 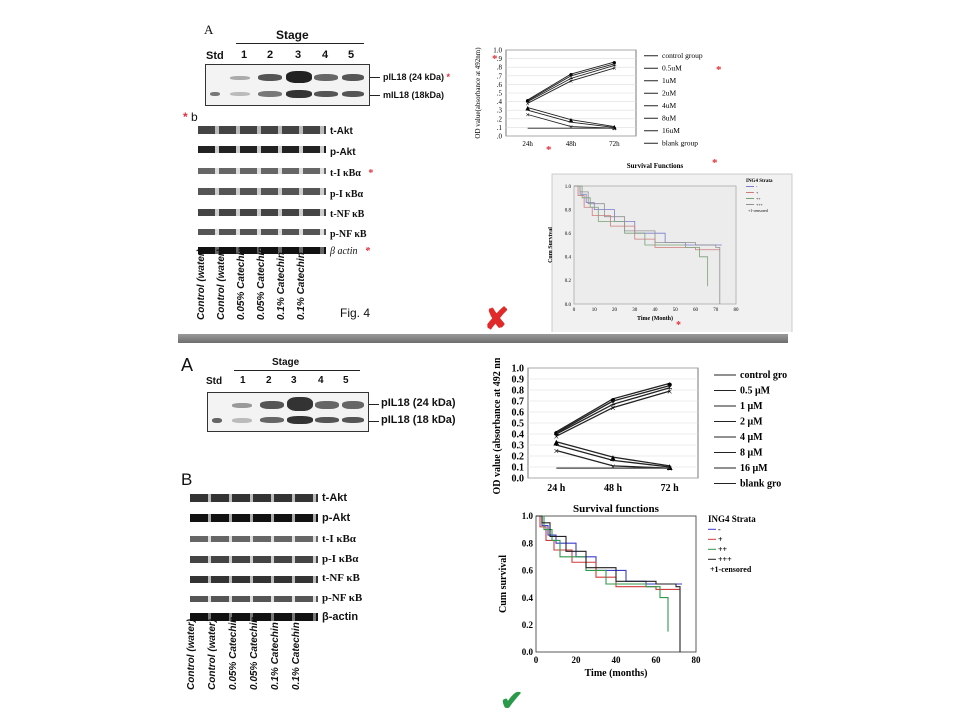 I want to click on y-tick-label: 0.4, so click(x=528, y=598).